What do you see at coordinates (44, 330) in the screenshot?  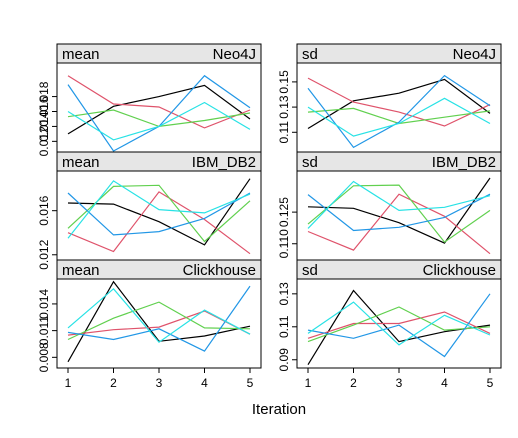 I see `y-tick-label: 0.011` at bounding box center [44, 330].